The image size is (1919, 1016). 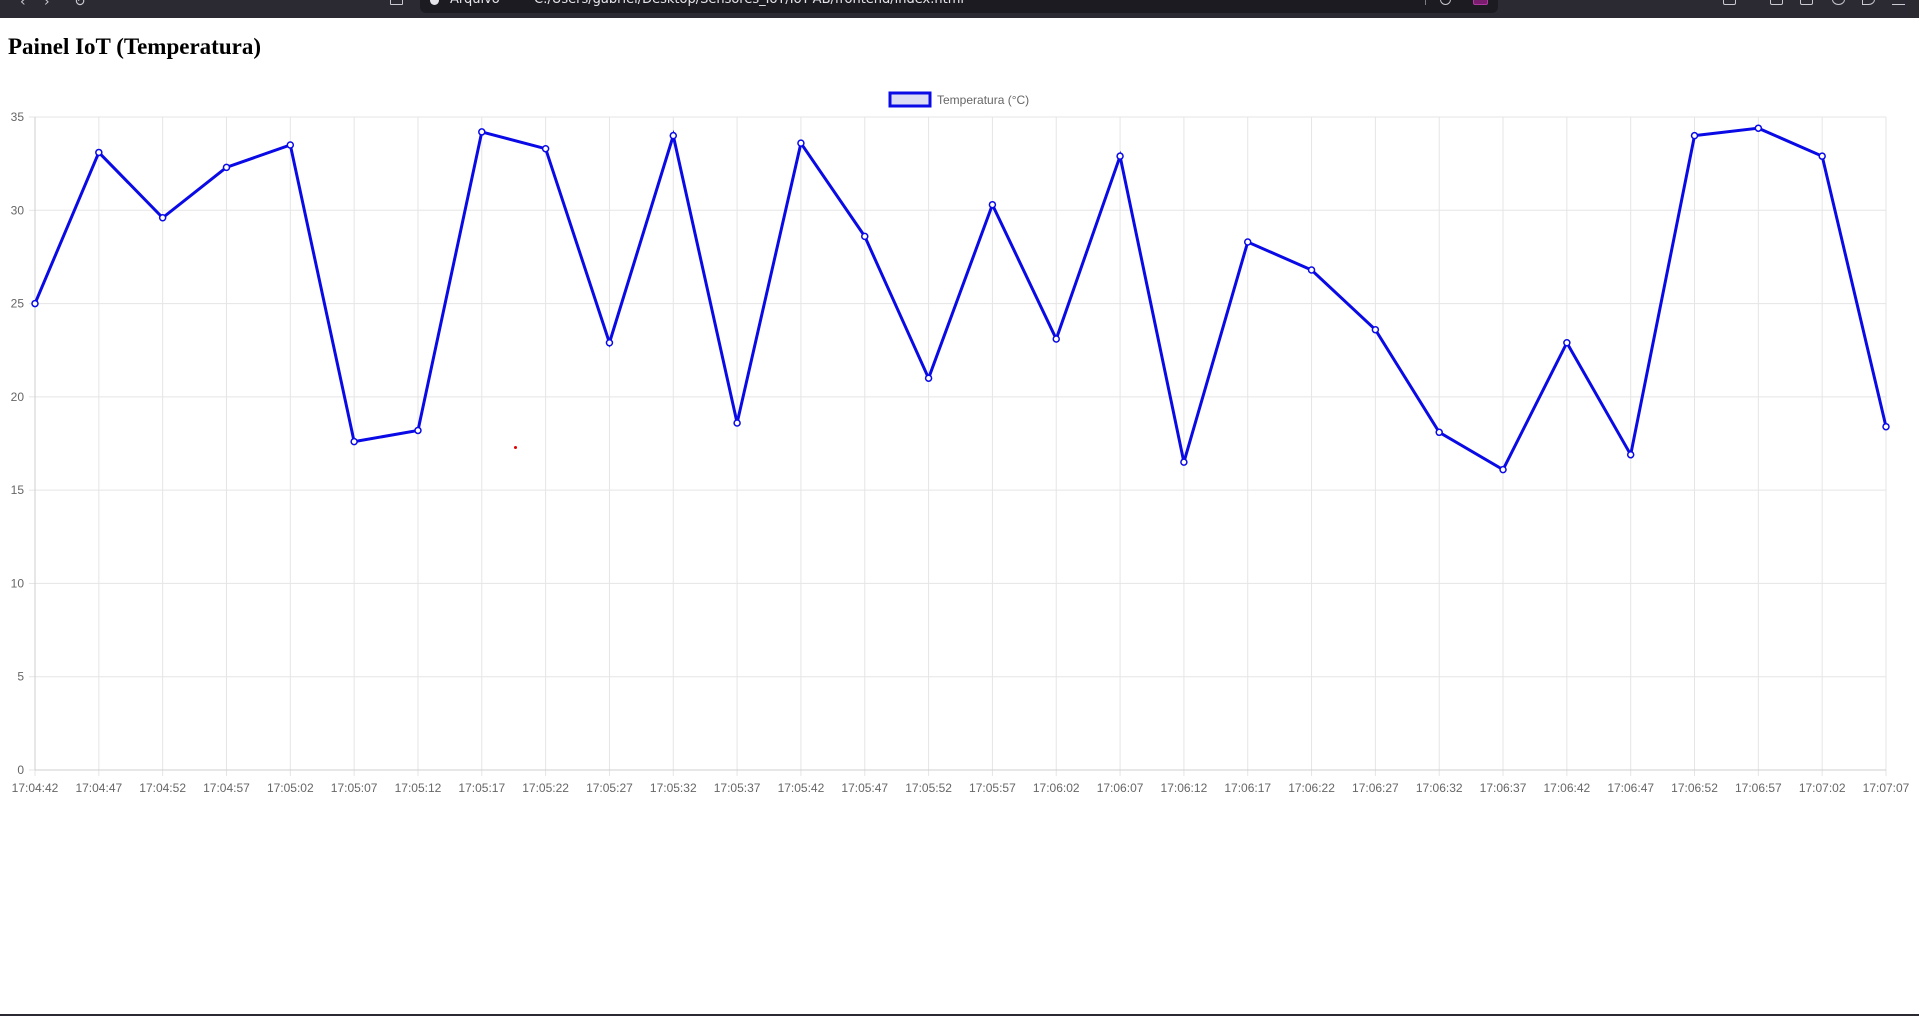 What do you see at coordinates (1480, 2) in the screenshot?
I see `extension-icon` at bounding box center [1480, 2].